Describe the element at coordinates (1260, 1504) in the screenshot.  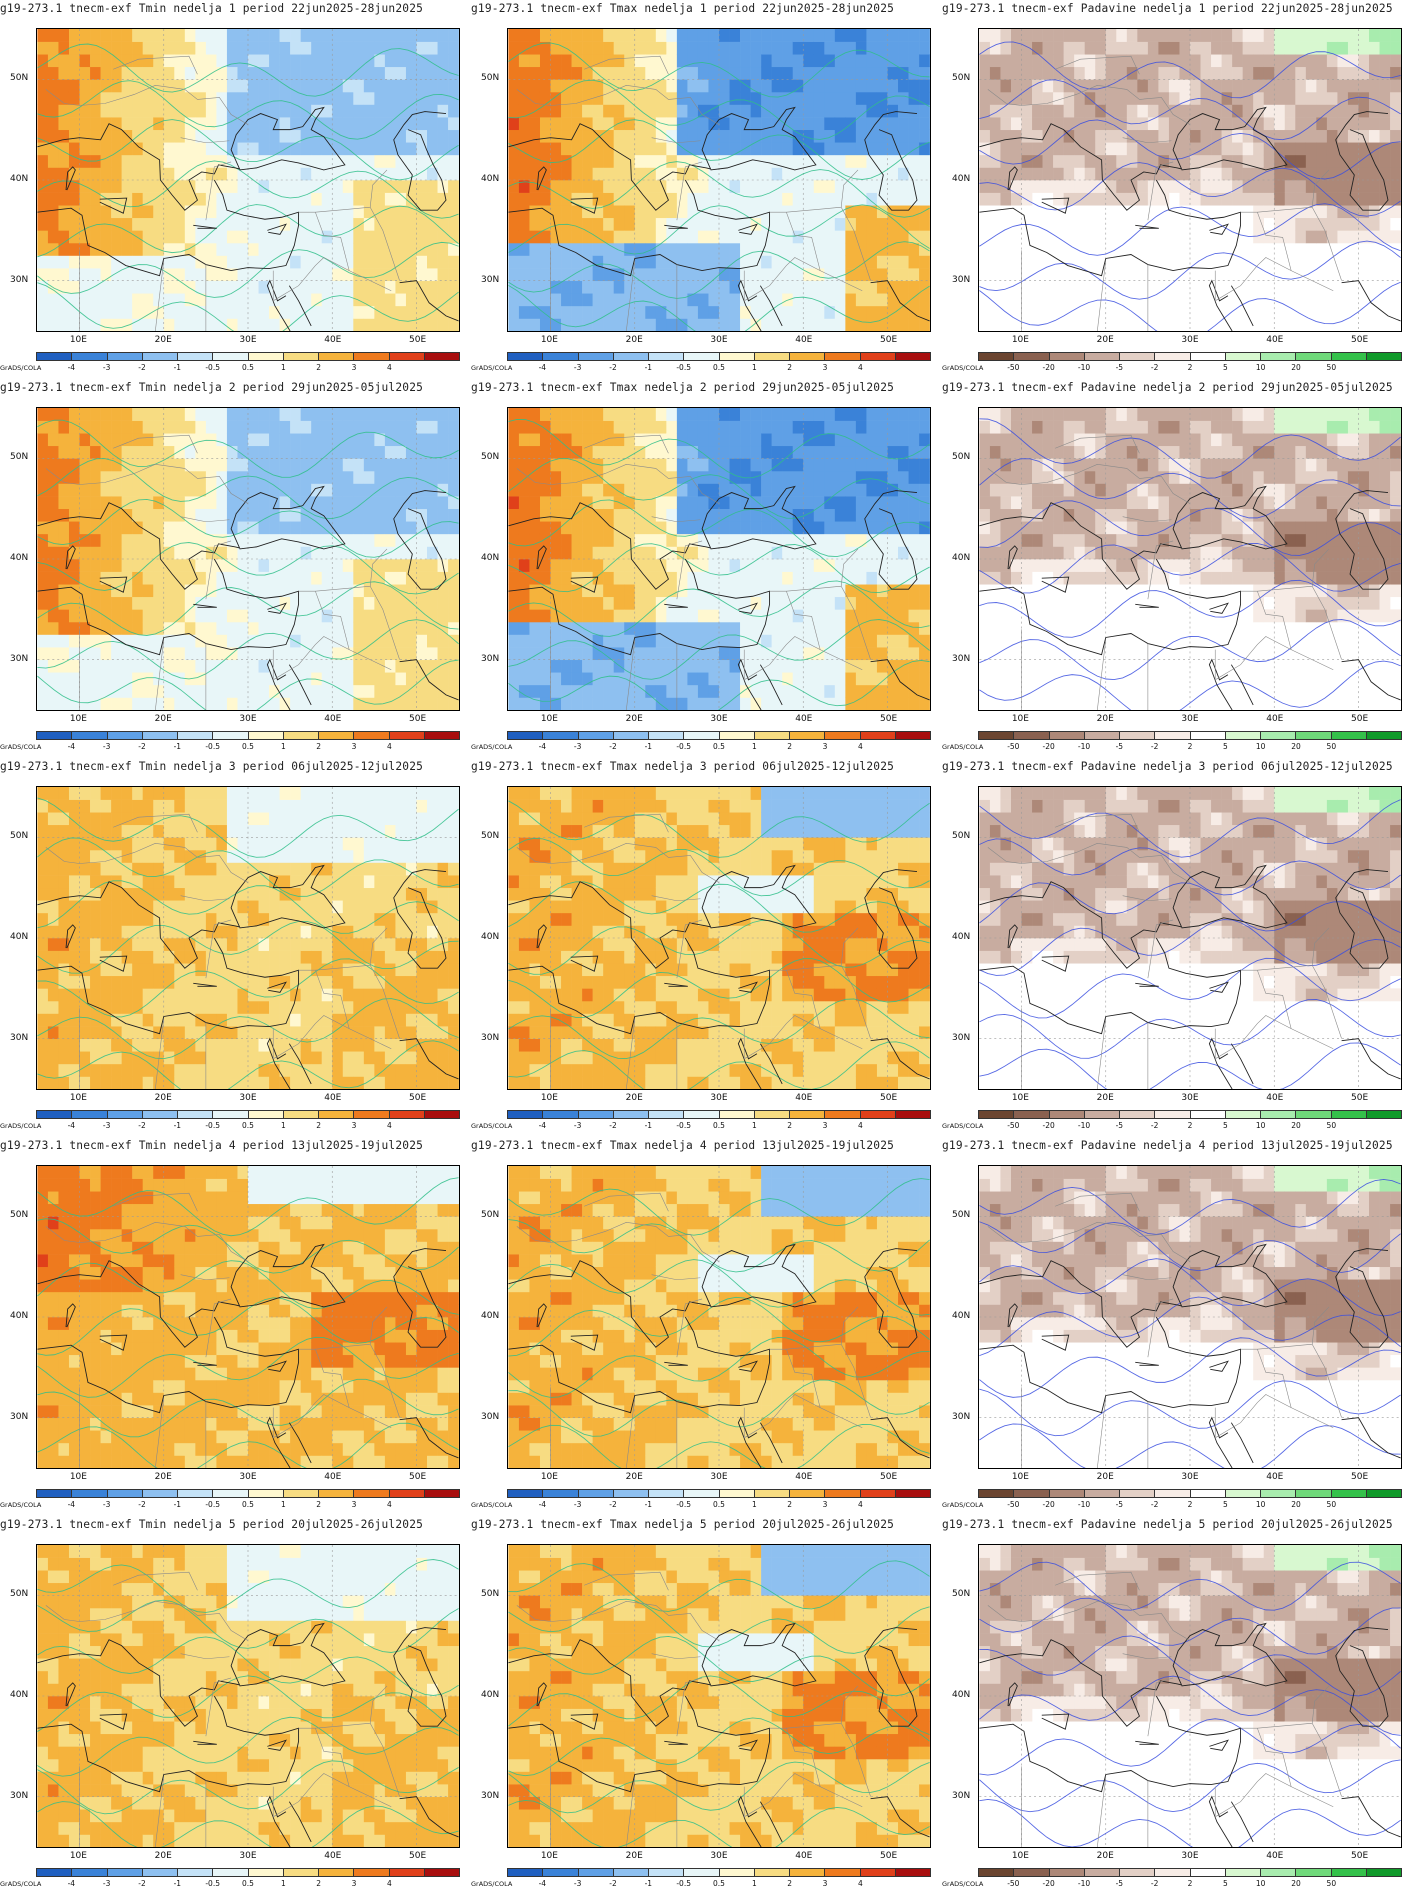
I see `legend-tick-label: 10` at that location.